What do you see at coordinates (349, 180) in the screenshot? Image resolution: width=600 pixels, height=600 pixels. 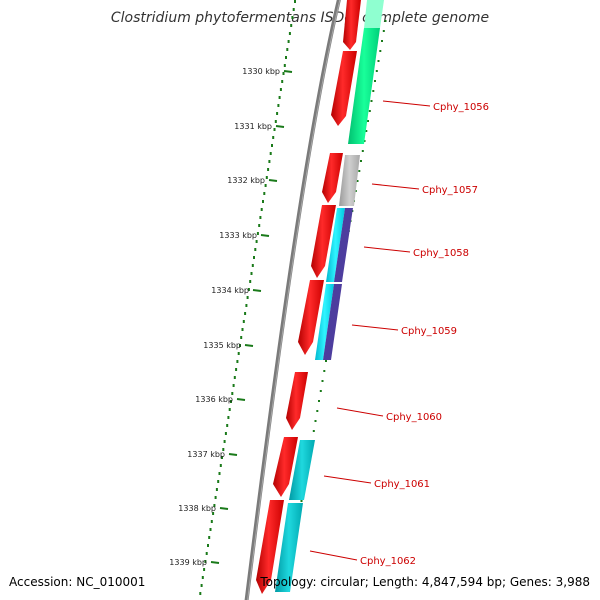 I see `feature-block-gray` at bounding box center [349, 180].